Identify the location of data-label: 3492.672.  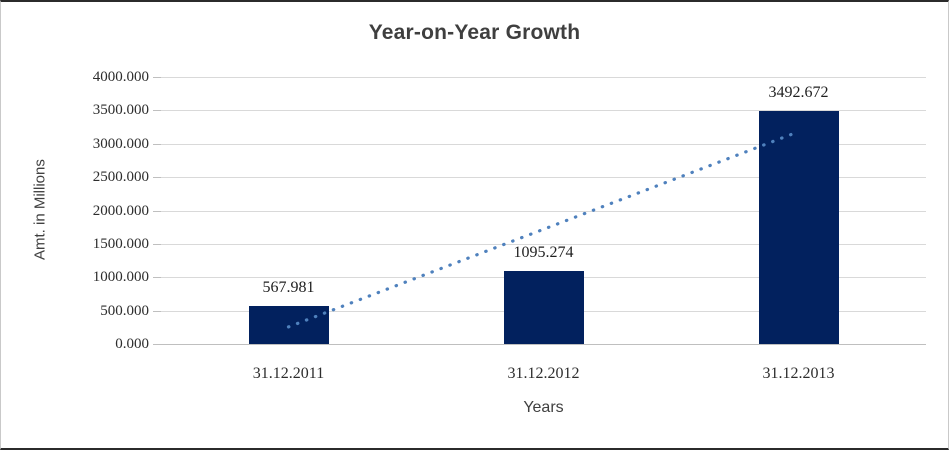
(798, 92).